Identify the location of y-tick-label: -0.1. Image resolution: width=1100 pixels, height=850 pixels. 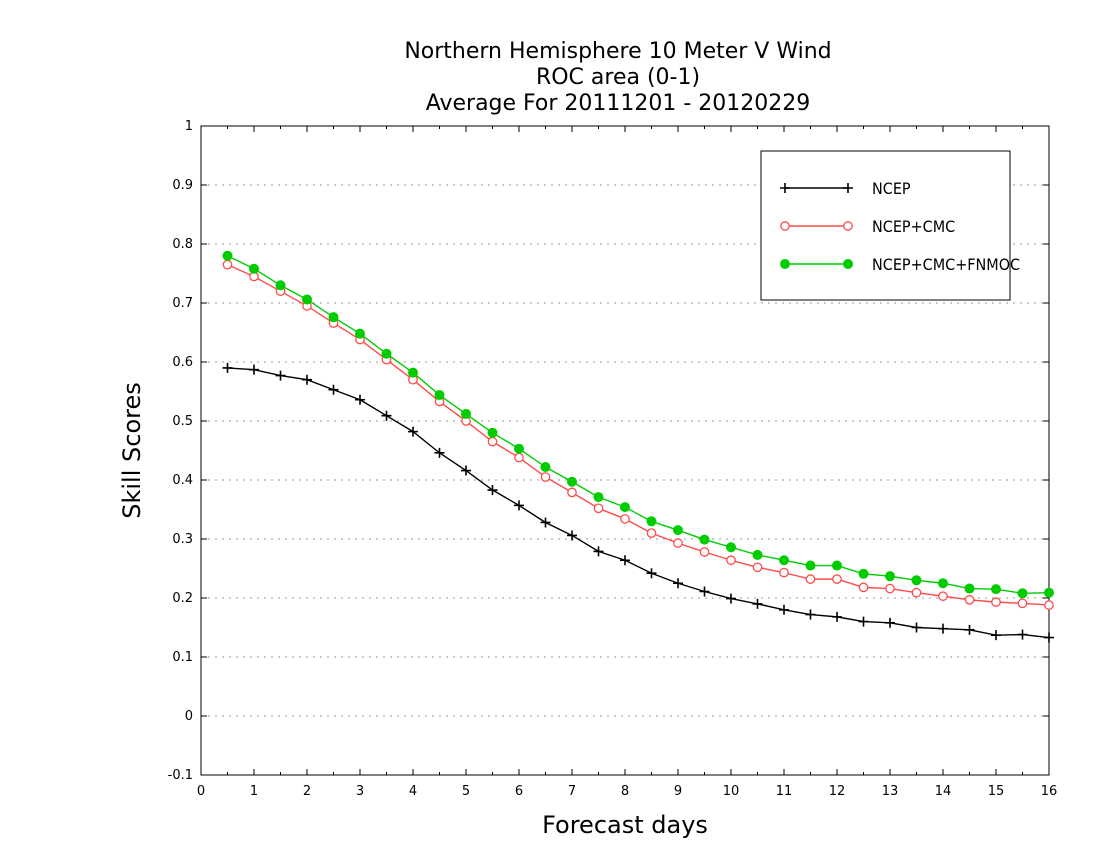
(180, 775).